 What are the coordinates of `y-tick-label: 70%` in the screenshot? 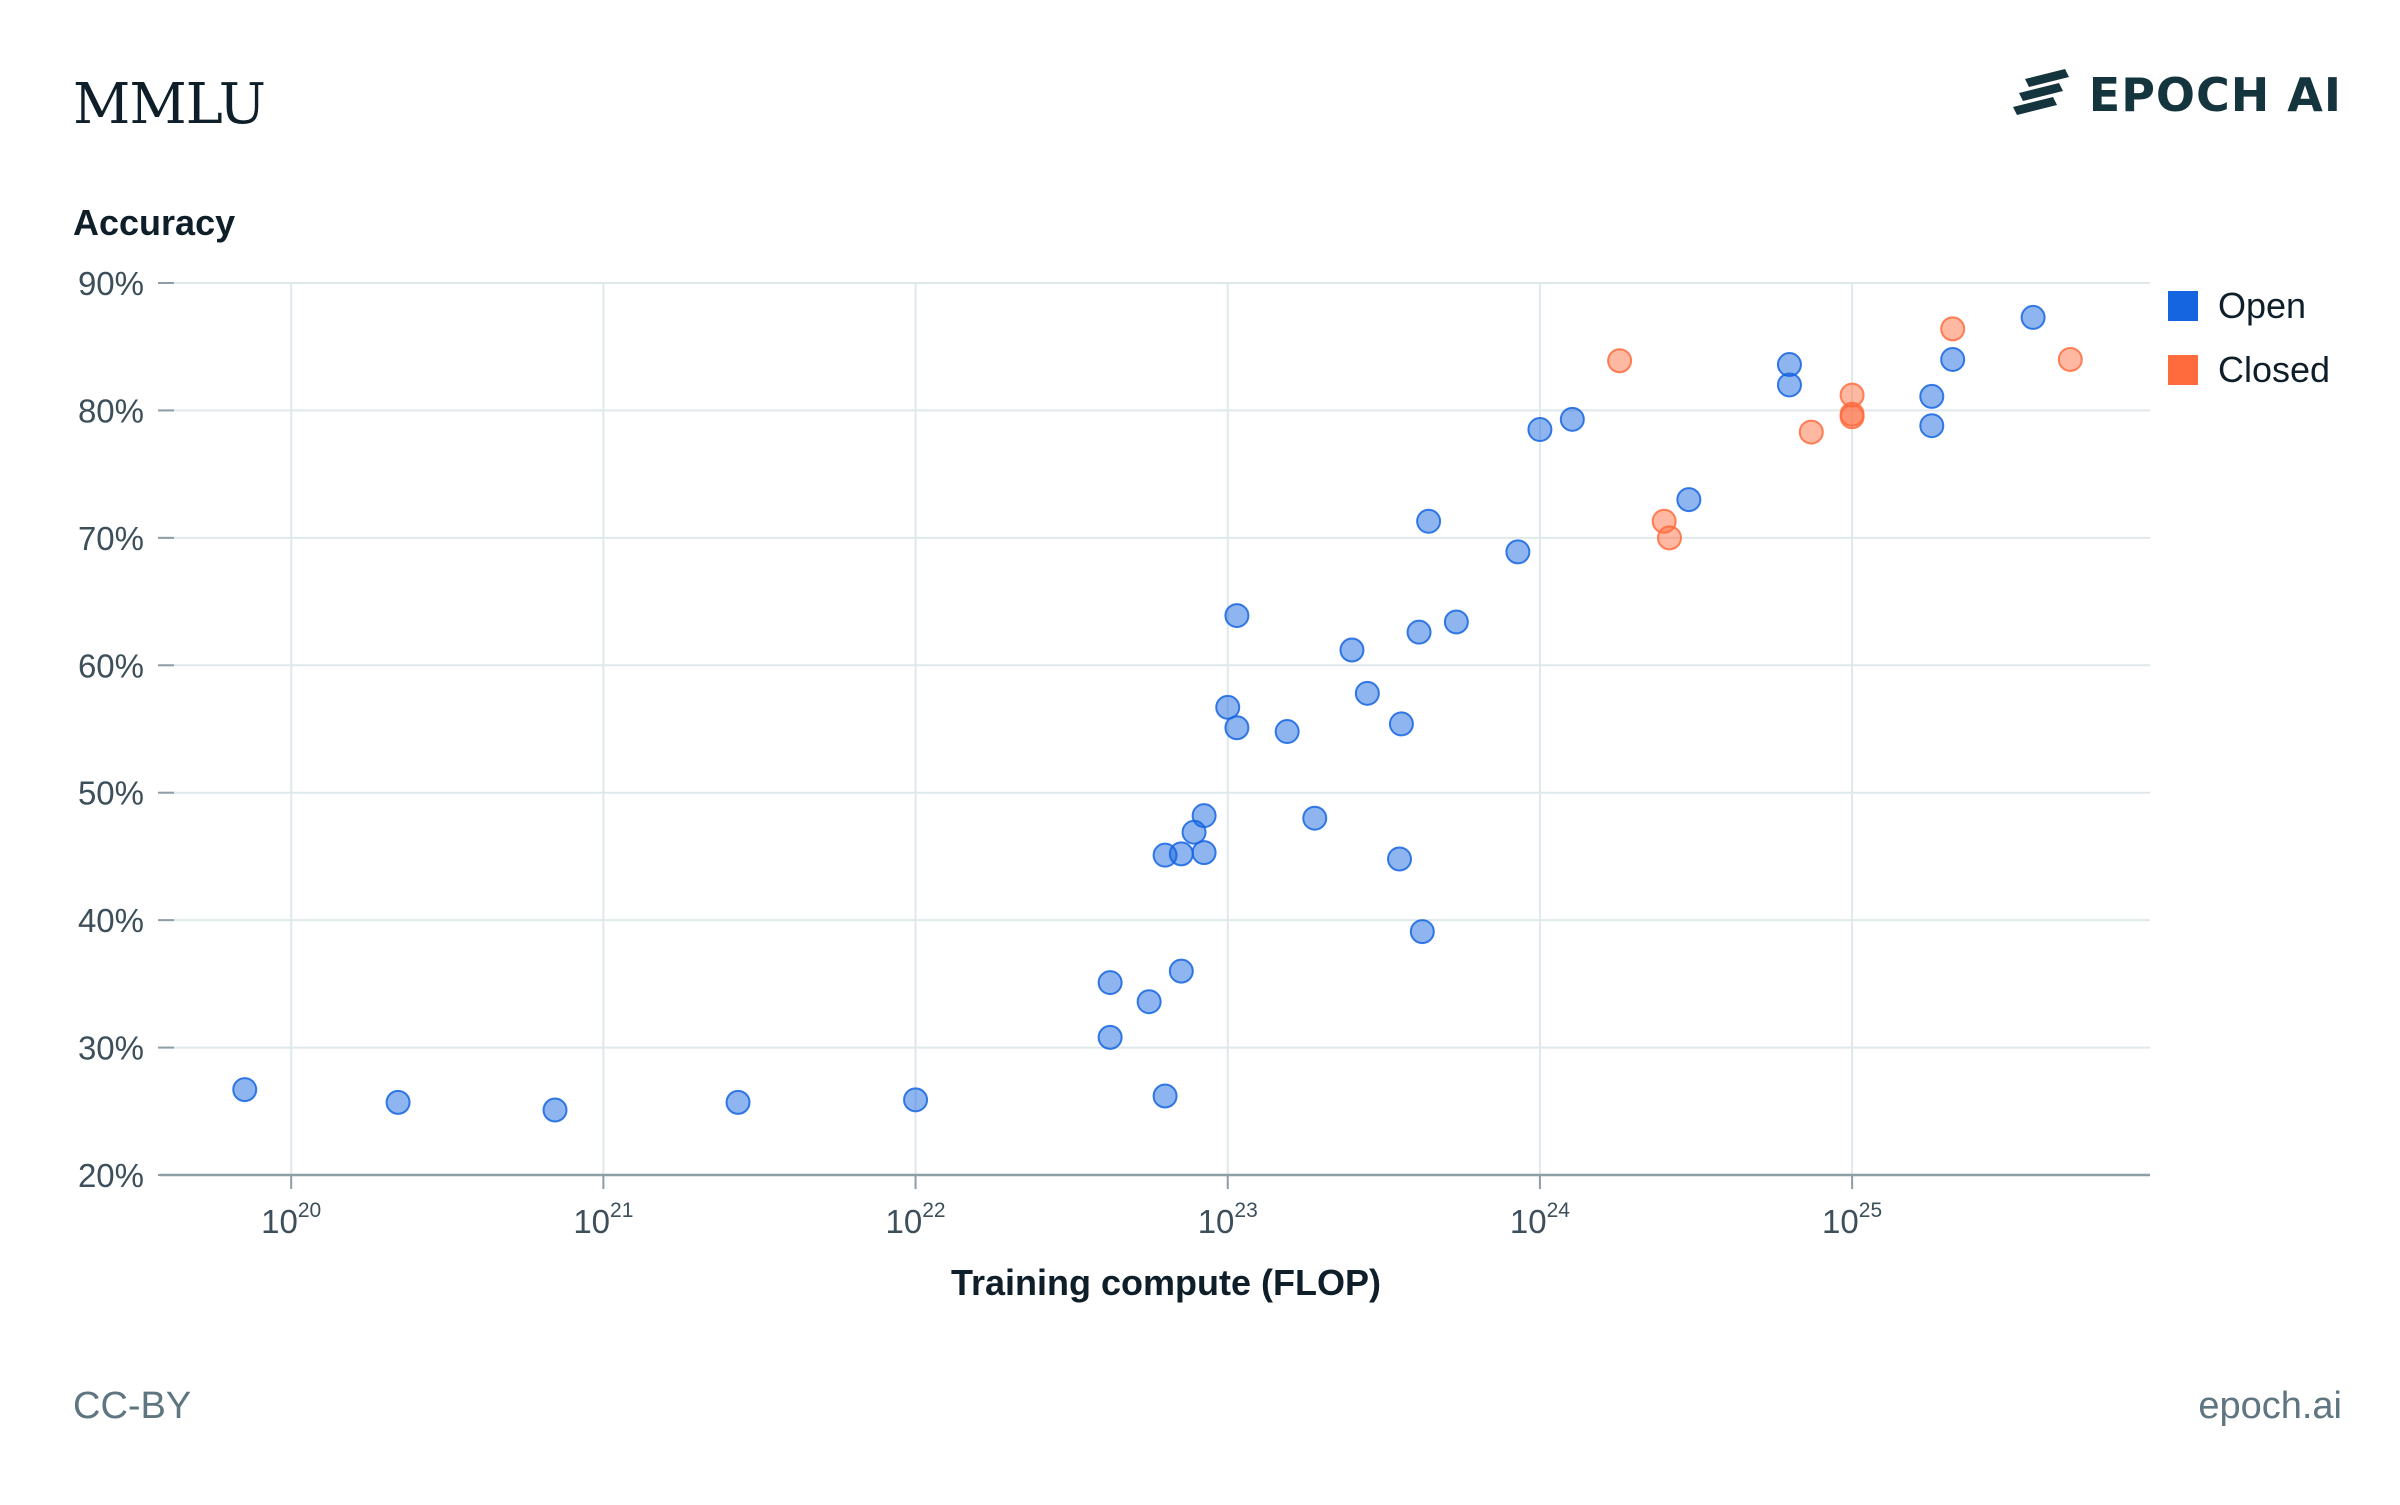 It's located at (111, 538).